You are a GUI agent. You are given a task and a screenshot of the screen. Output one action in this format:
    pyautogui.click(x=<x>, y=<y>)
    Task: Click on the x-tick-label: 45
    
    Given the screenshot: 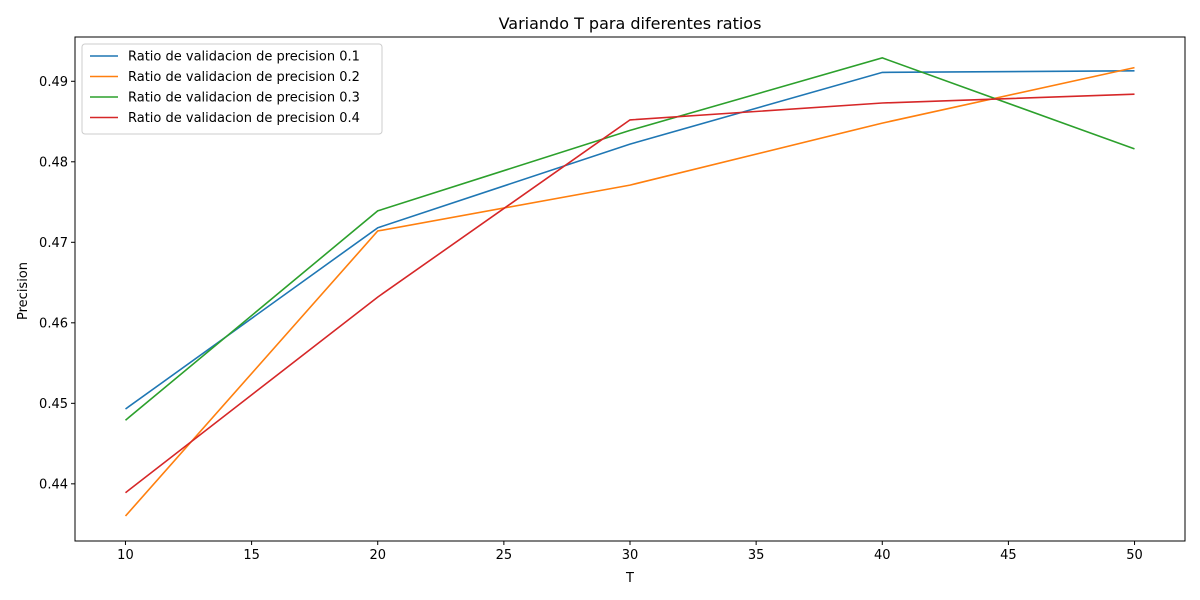 What is the action you would take?
    pyautogui.click(x=1008, y=555)
    